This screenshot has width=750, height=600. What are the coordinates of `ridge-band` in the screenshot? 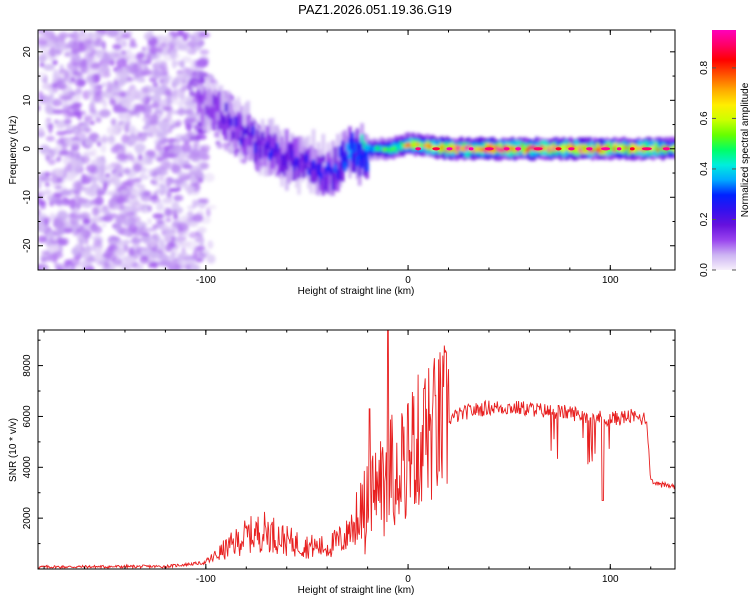 It's located at (436, 137).